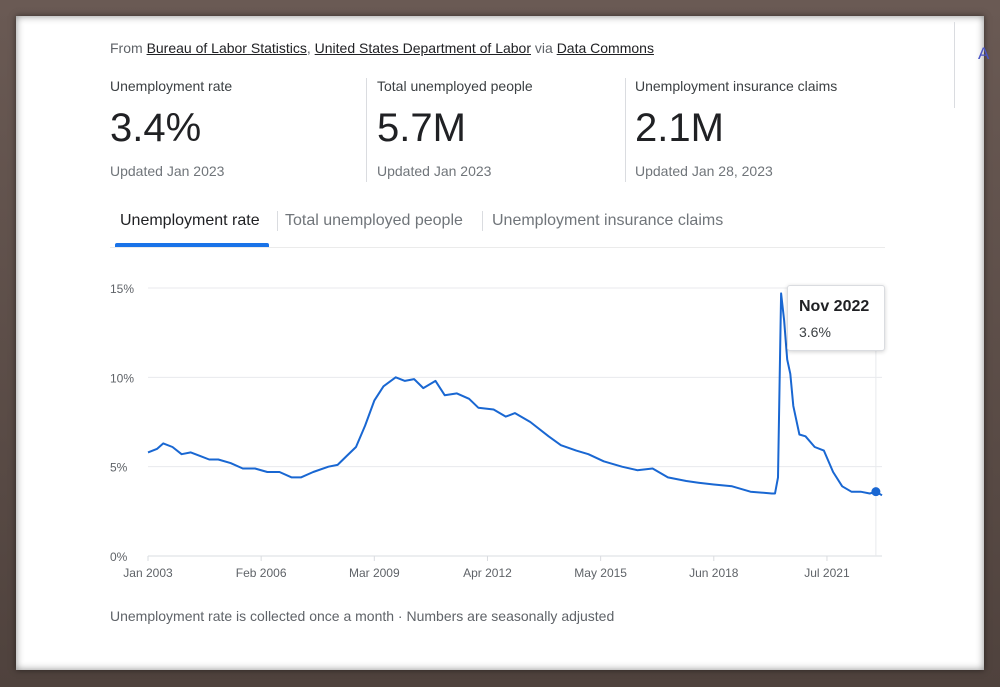  What do you see at coordinates (954, 65) in the screenshot?
I see `side-panel-divider` at bounding box center [954, 65].